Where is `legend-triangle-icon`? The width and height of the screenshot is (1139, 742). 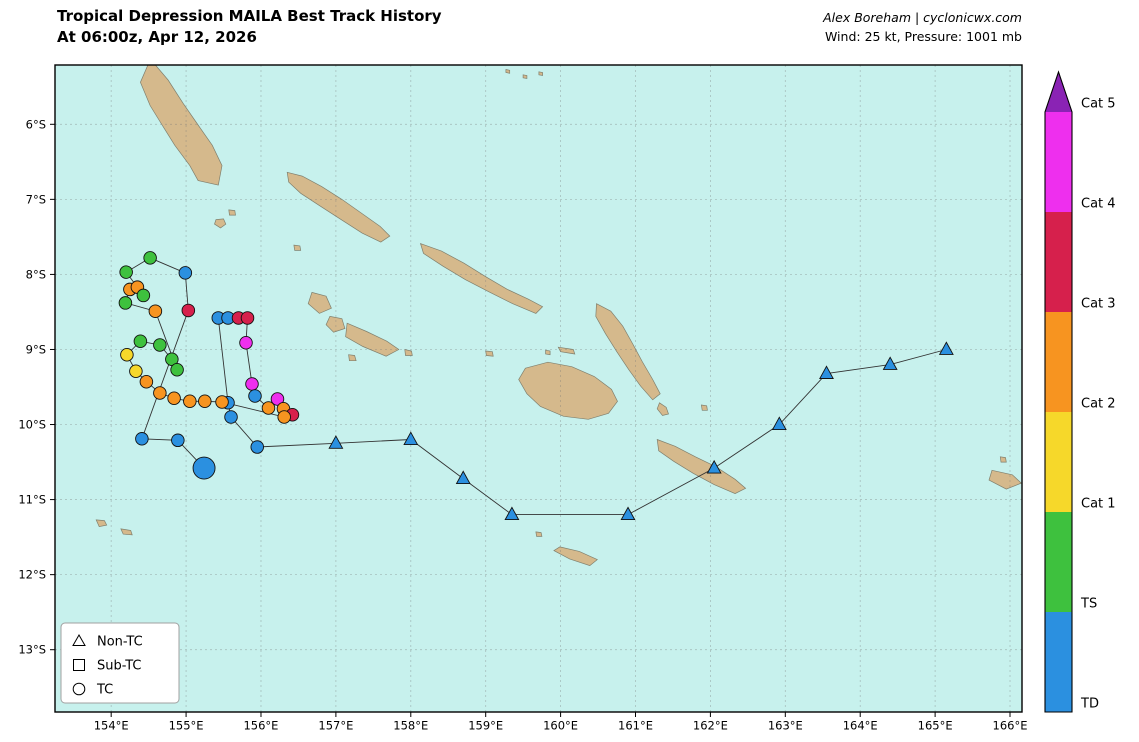
legend-triangle-icon is located at coordinates (79, 639).